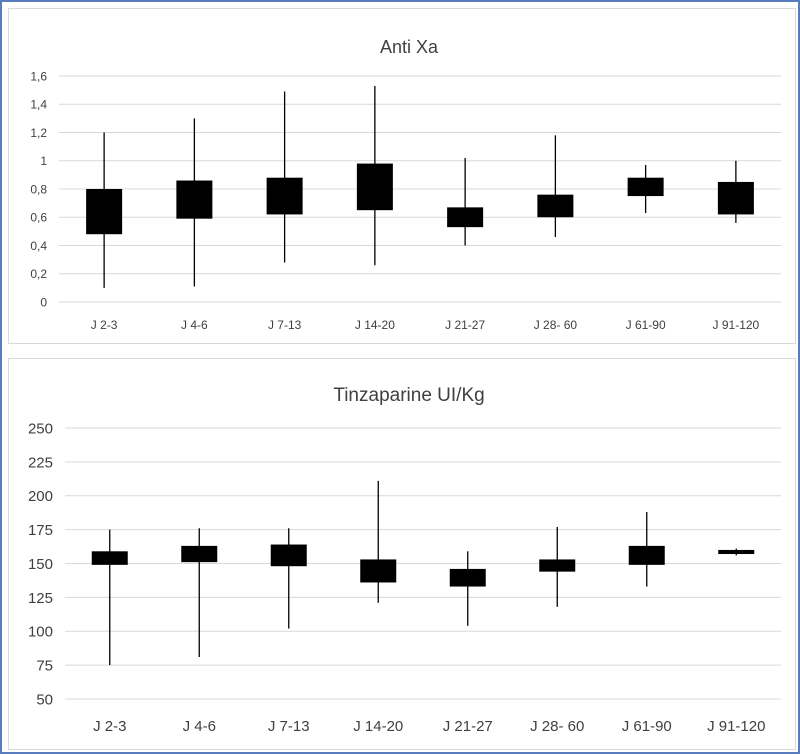 Image resolution: width=800 pixels, height=754 pixels. What do you see at coordinates (43, 302) in the screenshot?
I see `y-tick-label: 0` at bounding box center [43, 302].